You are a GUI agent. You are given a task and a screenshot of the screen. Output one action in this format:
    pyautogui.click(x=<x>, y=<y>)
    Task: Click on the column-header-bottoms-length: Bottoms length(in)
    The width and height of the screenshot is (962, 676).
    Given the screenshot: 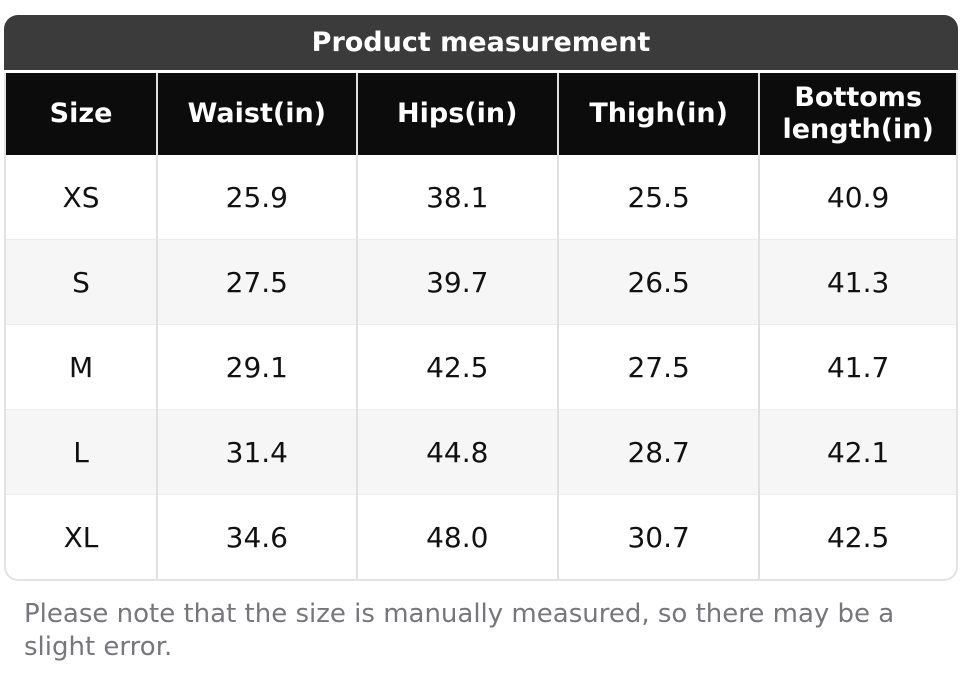 What is the action you would take?
    pyautogui.click(x=857, y=114)
    